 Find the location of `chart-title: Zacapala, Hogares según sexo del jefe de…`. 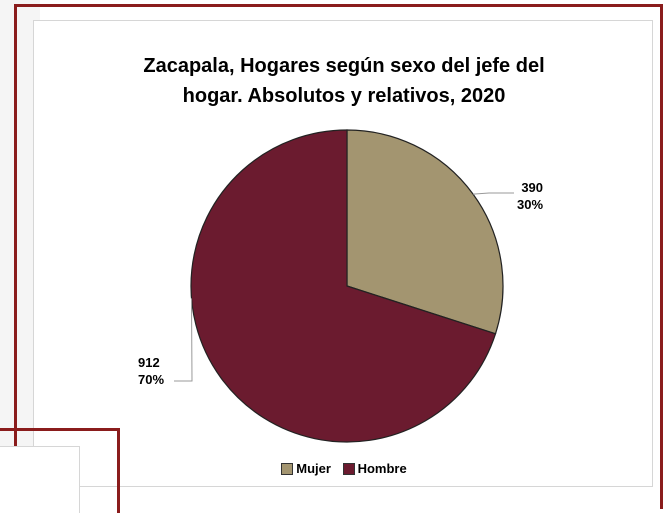

chart-title: Zacapala, Hogares según sexo del jefe de… is located at coordinates (344, 81).